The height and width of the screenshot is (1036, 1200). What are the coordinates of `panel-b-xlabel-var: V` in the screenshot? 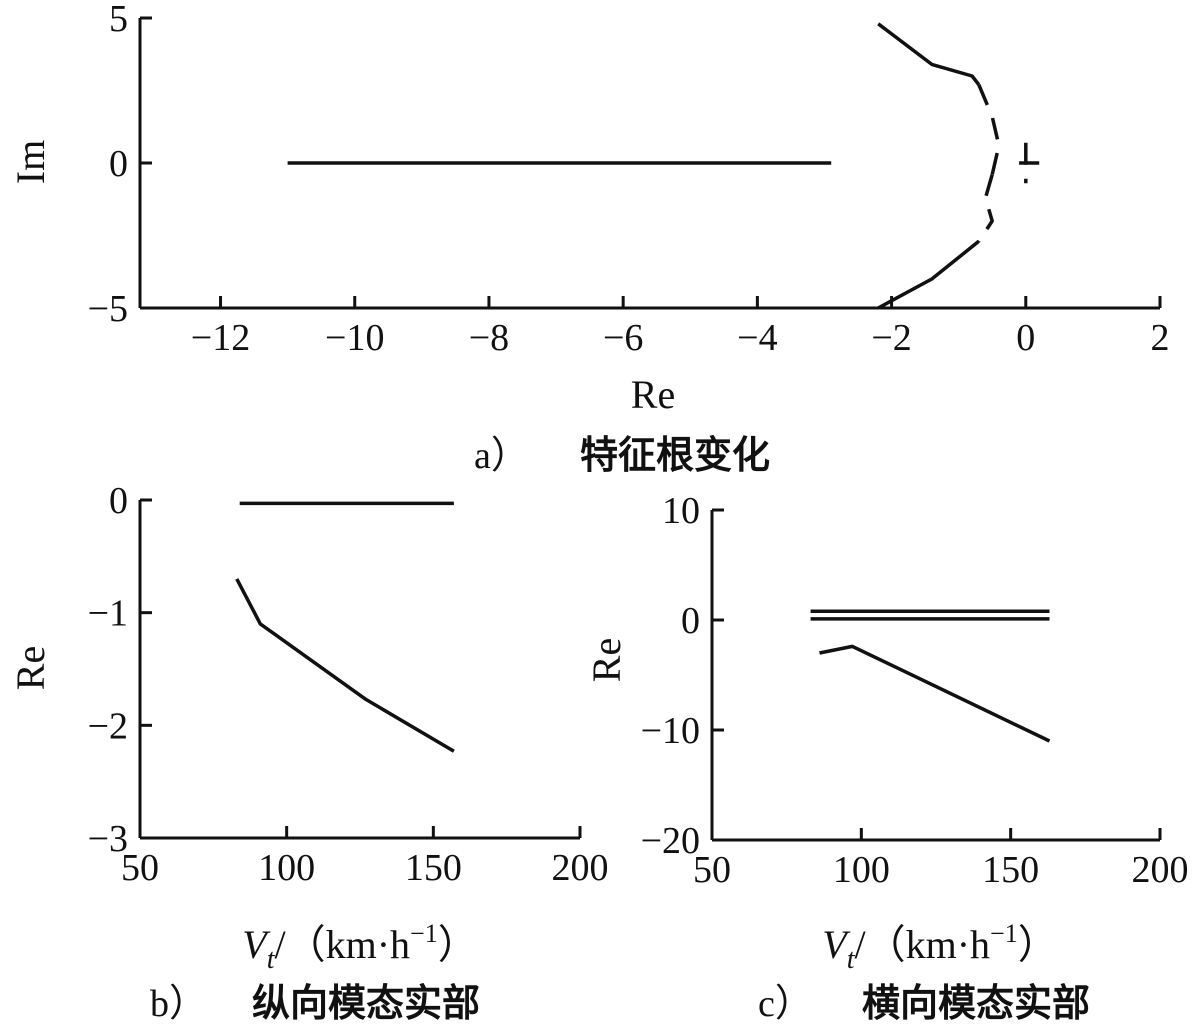 It's located at (256, 944).